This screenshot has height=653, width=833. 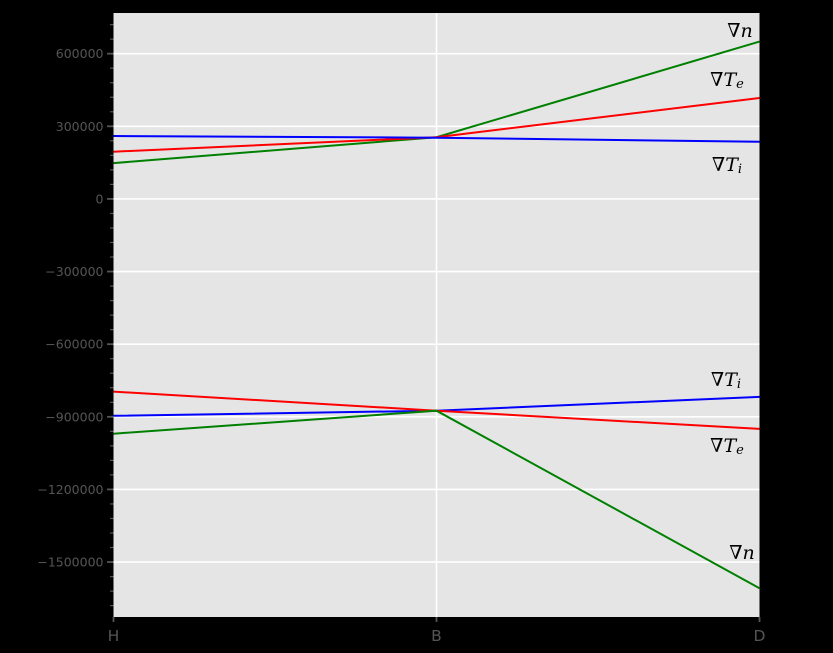 What do you see at coordinates (80, 53) in the screenshot?
I see `y-tick-label: 600000` at bounding box center [80, 53].